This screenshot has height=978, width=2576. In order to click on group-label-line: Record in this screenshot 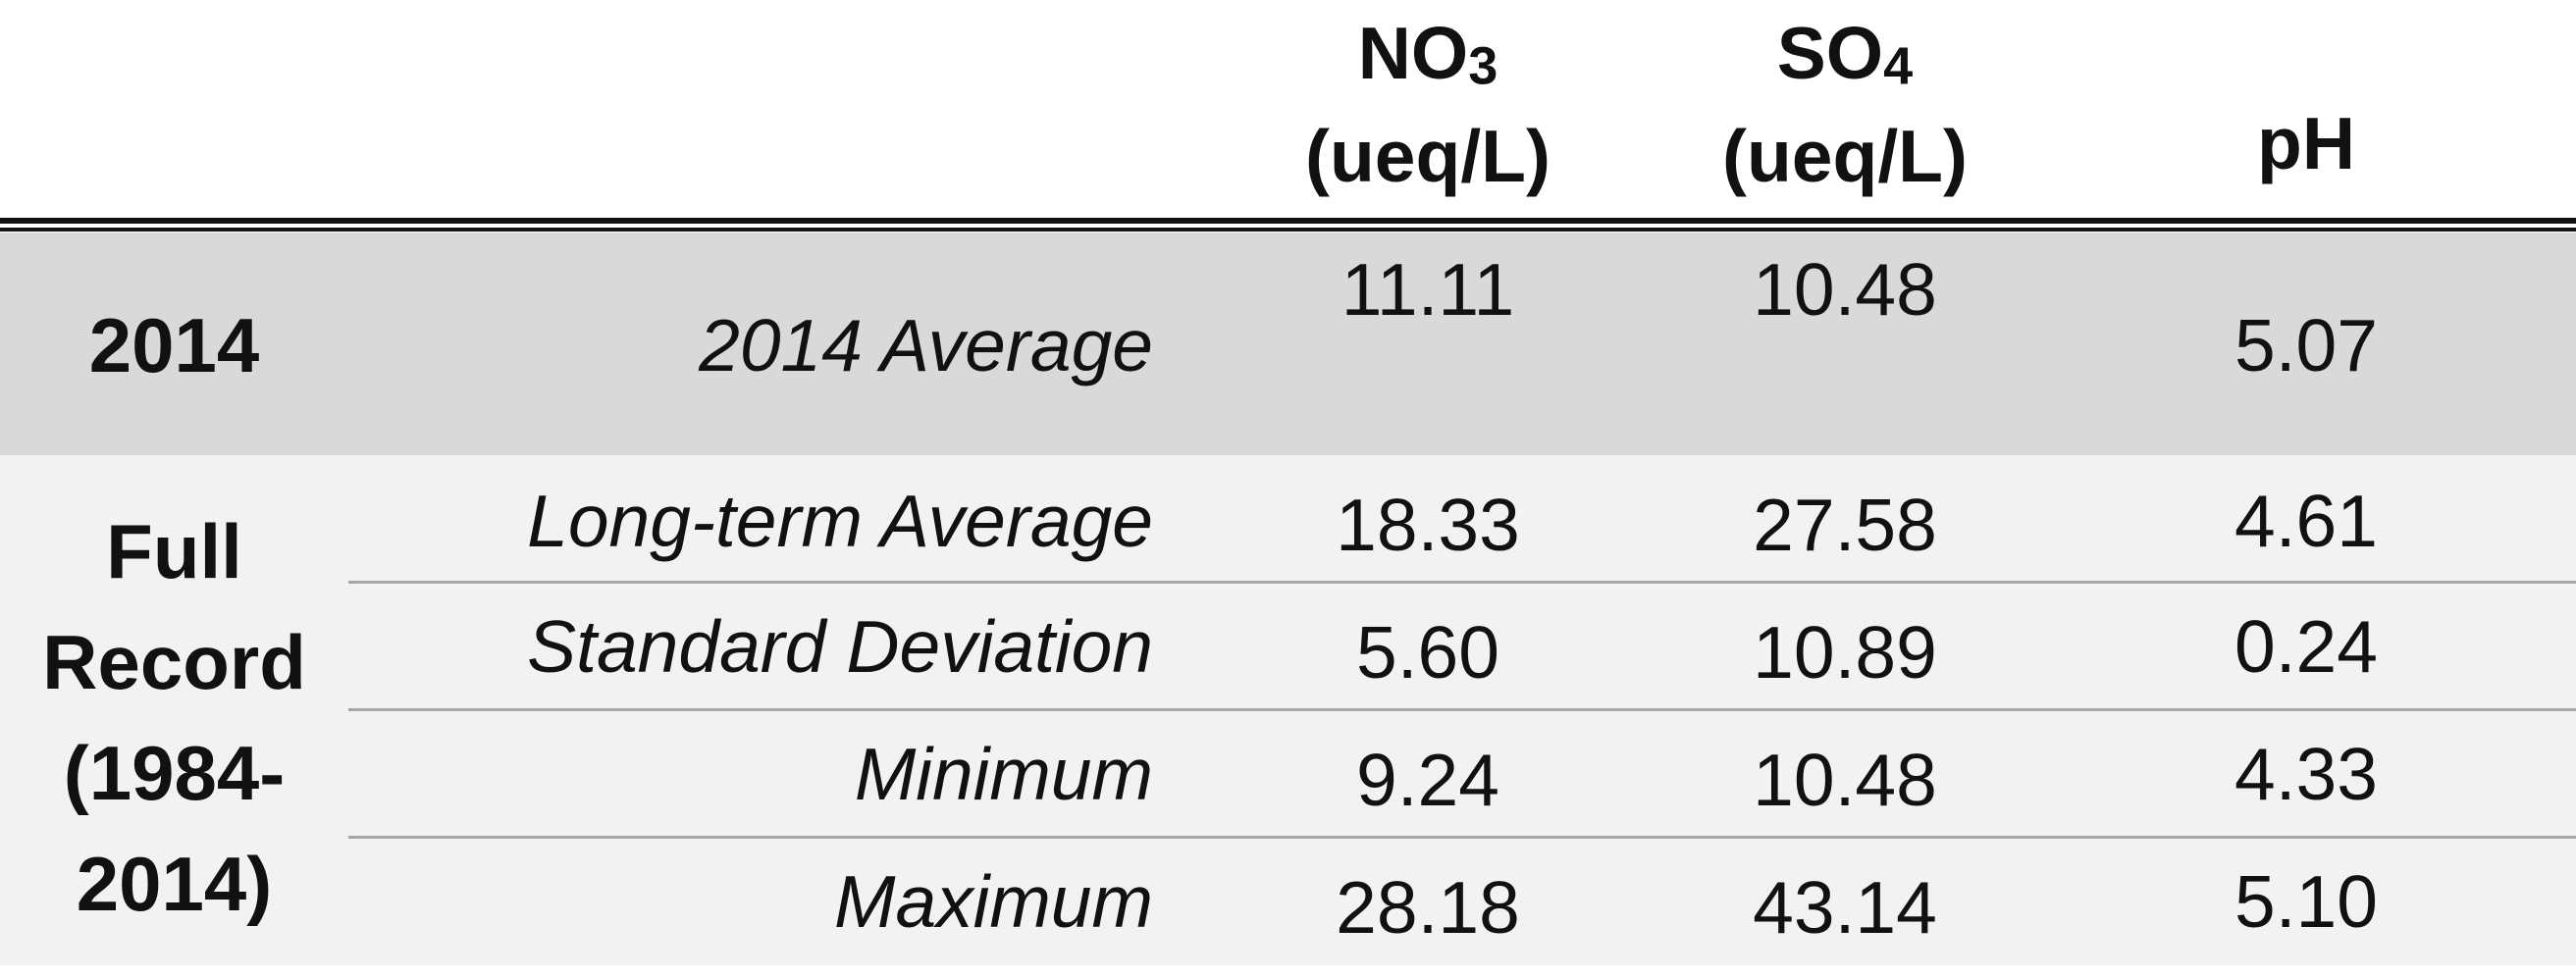, I will do `click(174, 662)`.